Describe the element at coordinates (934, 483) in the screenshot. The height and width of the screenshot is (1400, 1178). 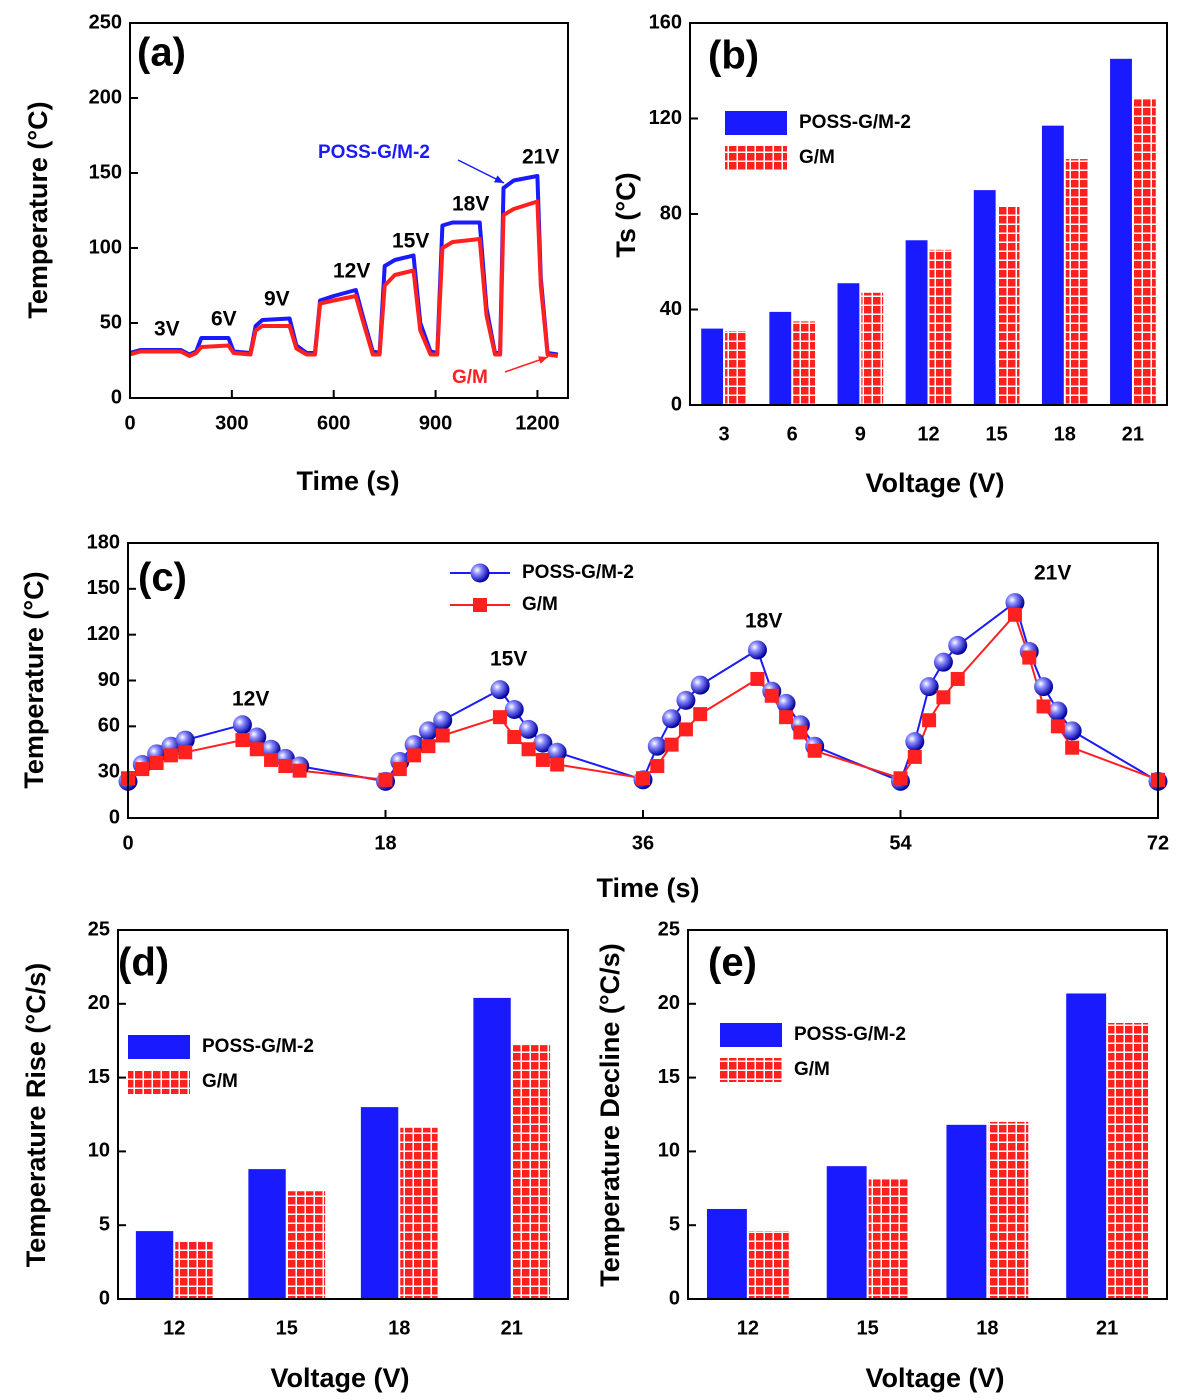
I see `x-axis-title: Voltage (V)` at that location.